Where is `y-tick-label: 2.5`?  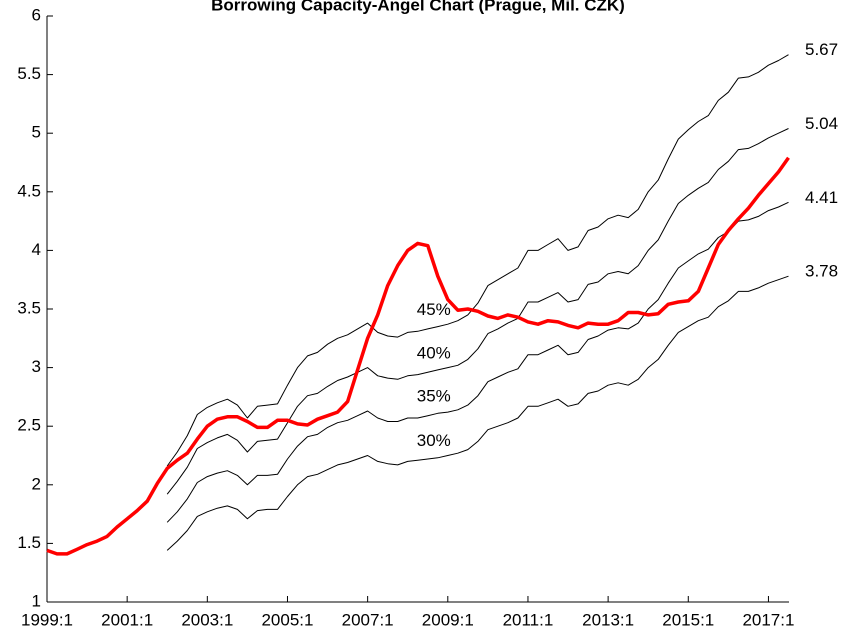 y-tick-label: 2.5 is located at coordinates (29, 425).